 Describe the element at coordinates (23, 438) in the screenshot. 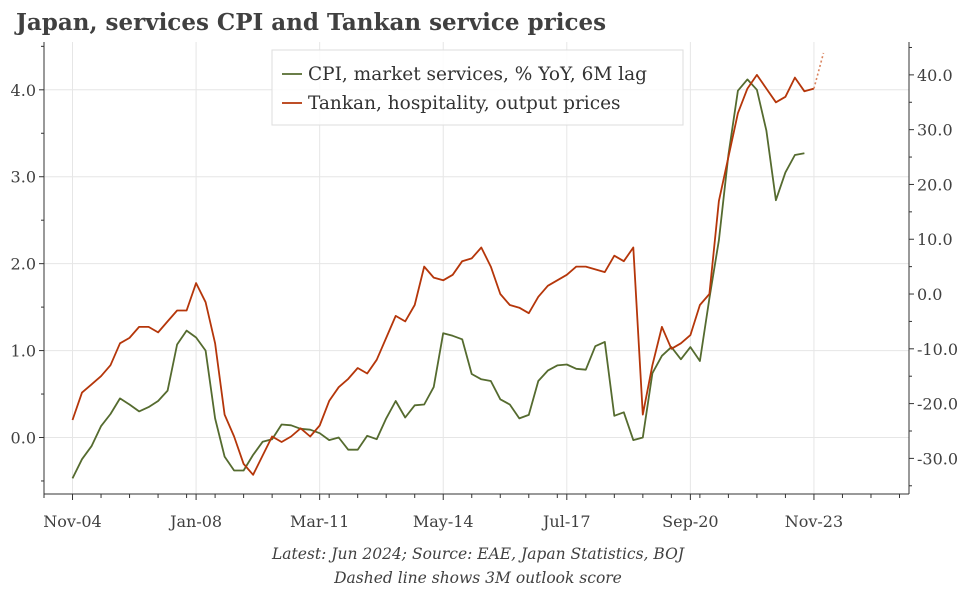

I see `left-y-tick-label: 0.0` at that location.